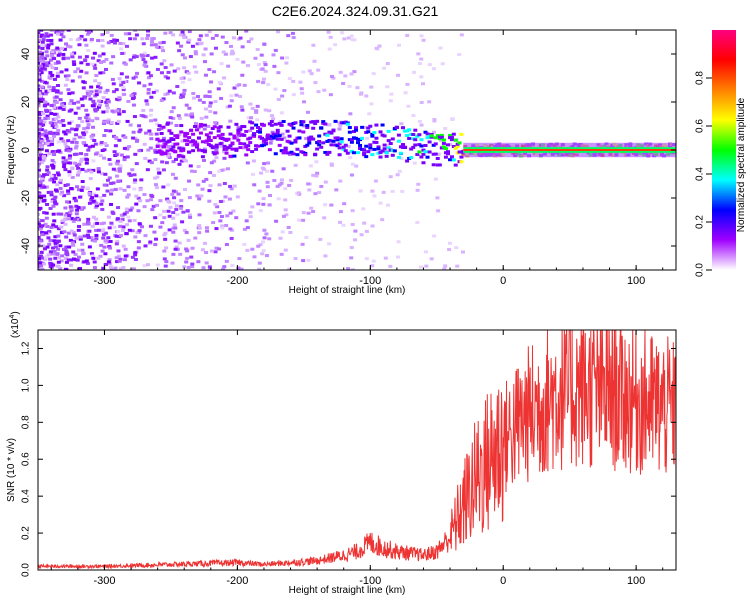 Image resolution: width=750 pixels, height=605 pixels. I want to click on bottom-x-axis-label: Height of straight line (km), so click(347, 590).